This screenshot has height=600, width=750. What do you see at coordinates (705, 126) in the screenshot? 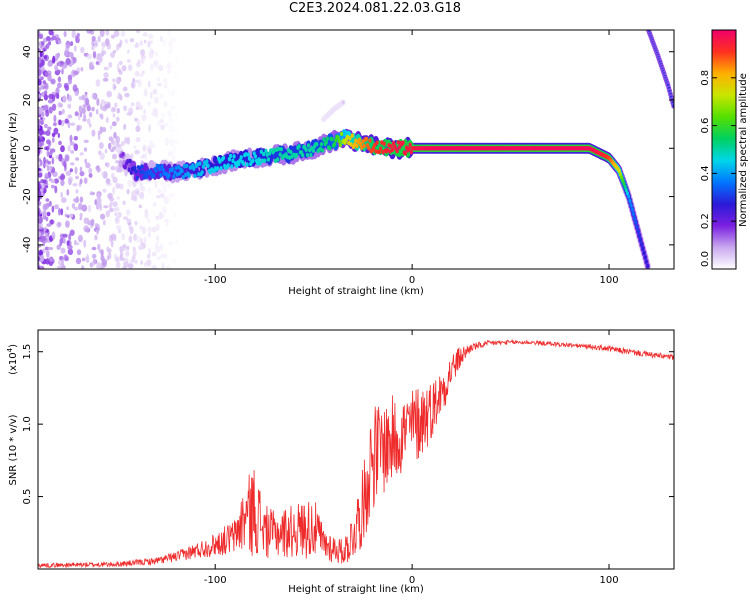
I see `colorbar-tick-label: 0.6` at bounding box center [705, 126].